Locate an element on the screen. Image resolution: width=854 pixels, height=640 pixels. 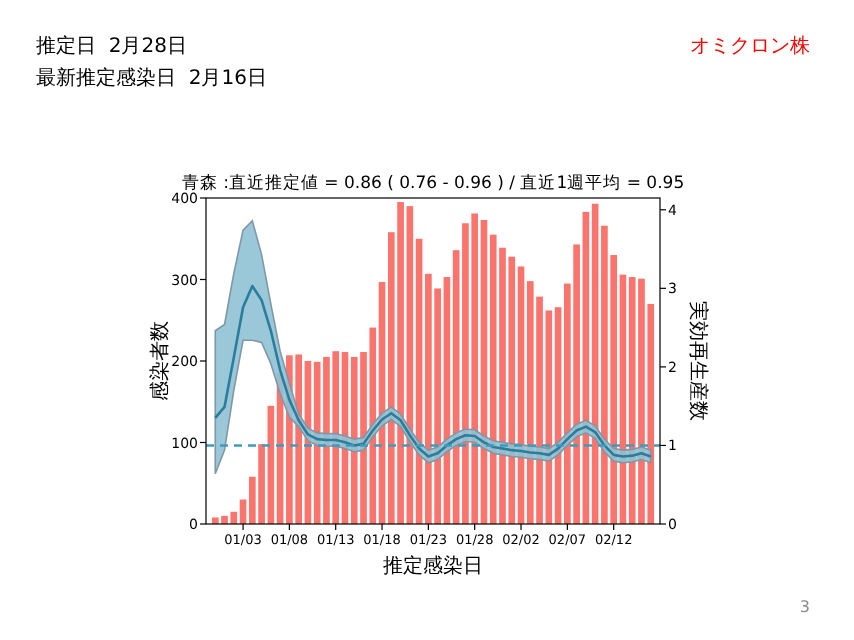
text: 3 is located at coordinates (804, 607).